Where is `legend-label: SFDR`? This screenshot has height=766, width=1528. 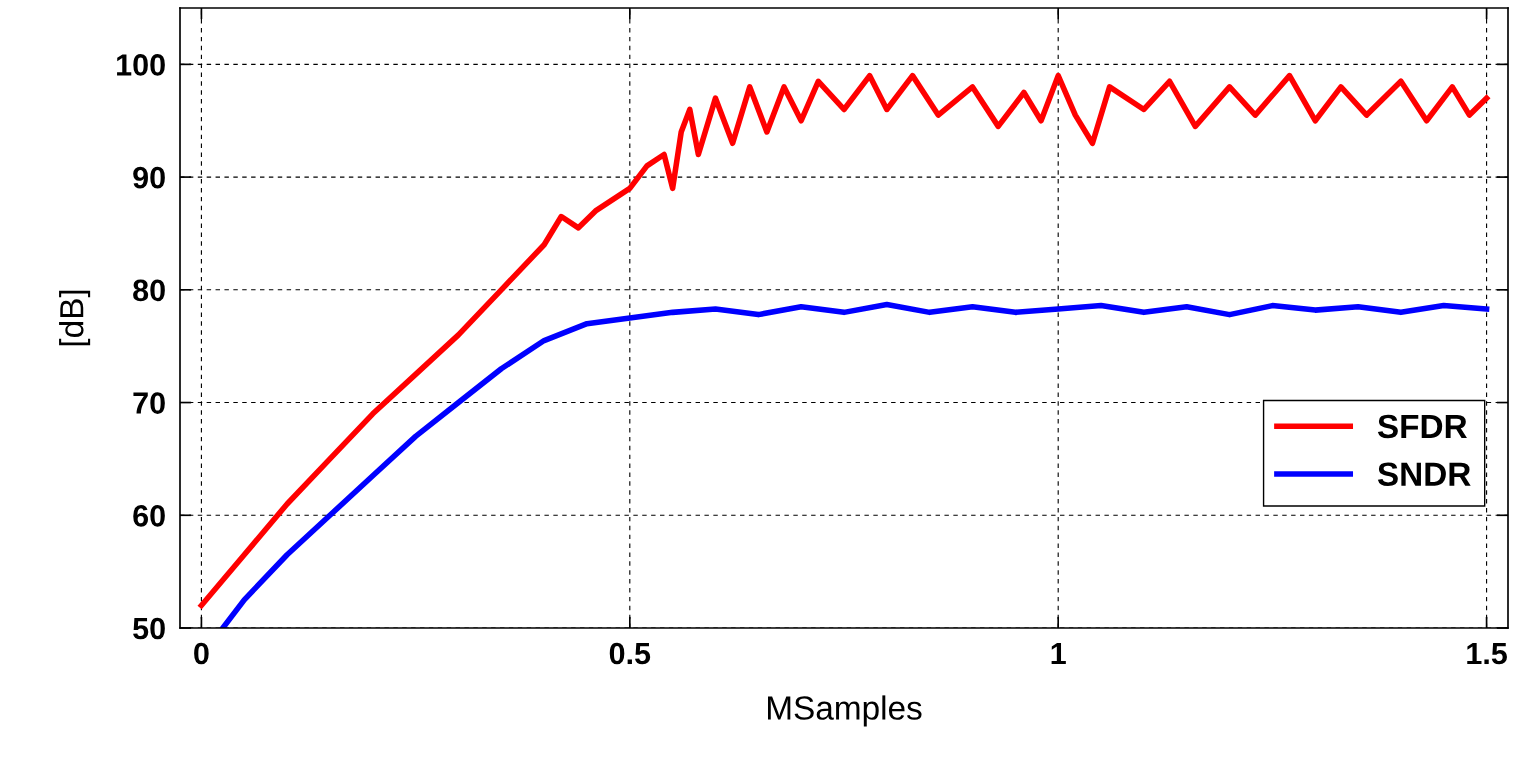 legend-label: SFDR is located at coordinates (1422, 426).